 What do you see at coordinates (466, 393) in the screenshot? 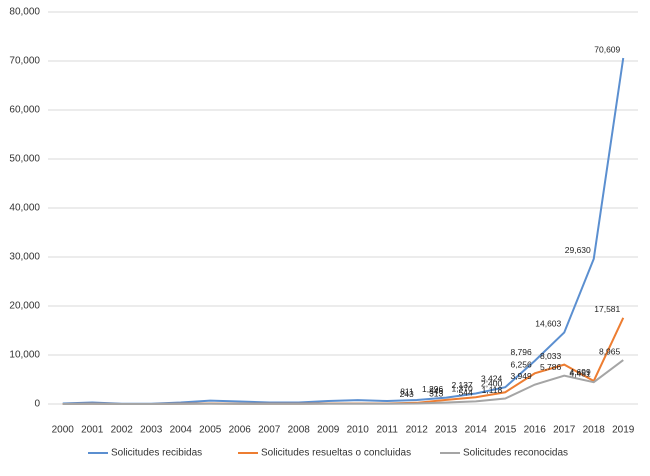
I see `data-label: 544` at bounding box center [466, 393].